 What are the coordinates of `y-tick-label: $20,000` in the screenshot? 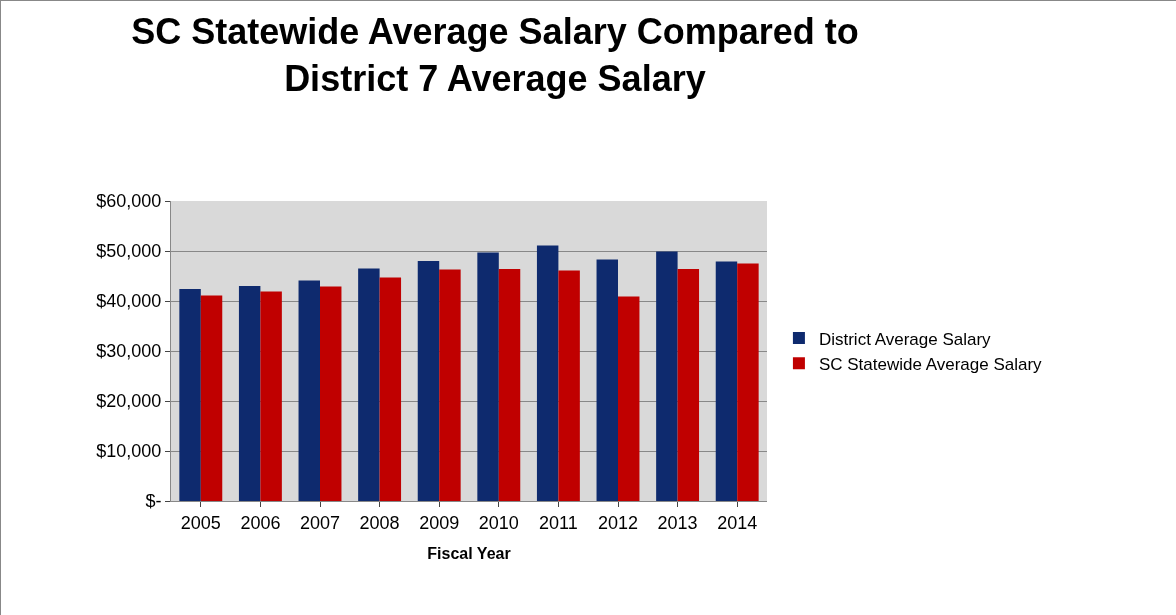 It's located at (129, 401).